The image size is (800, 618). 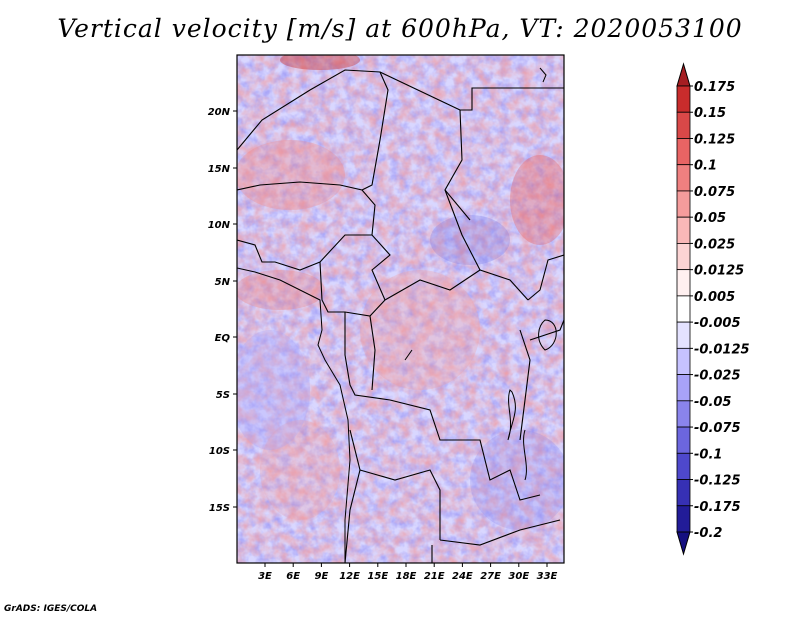 What do you see at coordinates (683, 74) in the screenshot?
I see `colorbar-top-arrow` at bounding box center [683, 74].